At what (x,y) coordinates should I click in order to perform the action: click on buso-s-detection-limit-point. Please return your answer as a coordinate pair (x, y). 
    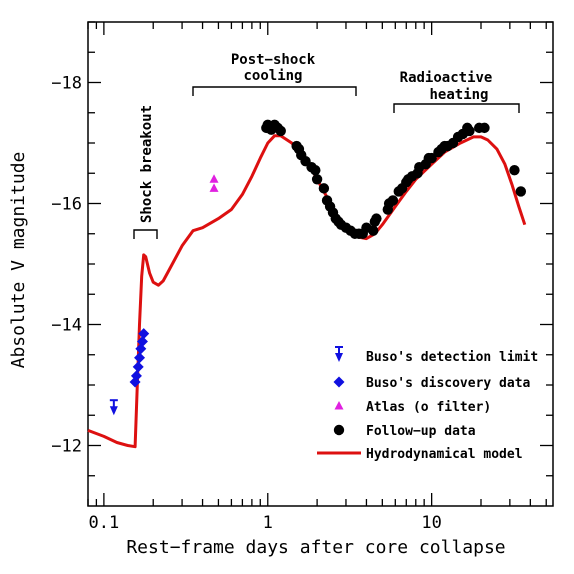
    Looking at the image, I should click on (113, 407).